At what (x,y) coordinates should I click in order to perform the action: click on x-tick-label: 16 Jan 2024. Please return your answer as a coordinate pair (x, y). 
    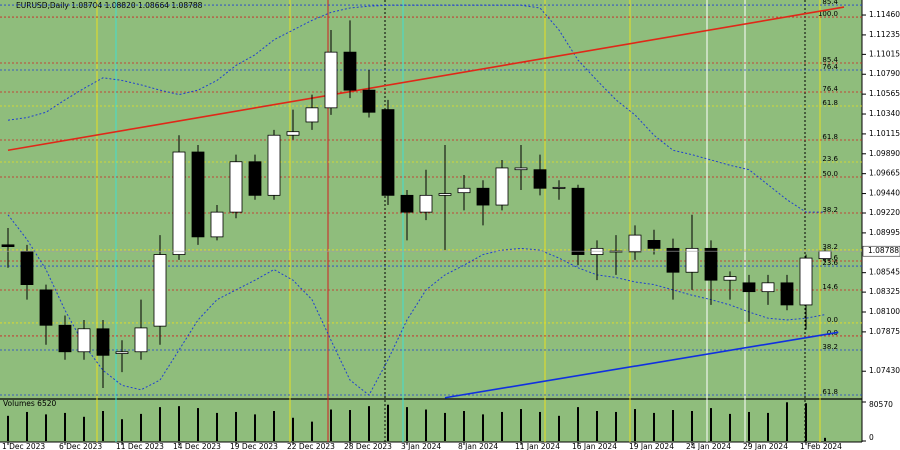
    Looking at the image, I should click on (594, 446).